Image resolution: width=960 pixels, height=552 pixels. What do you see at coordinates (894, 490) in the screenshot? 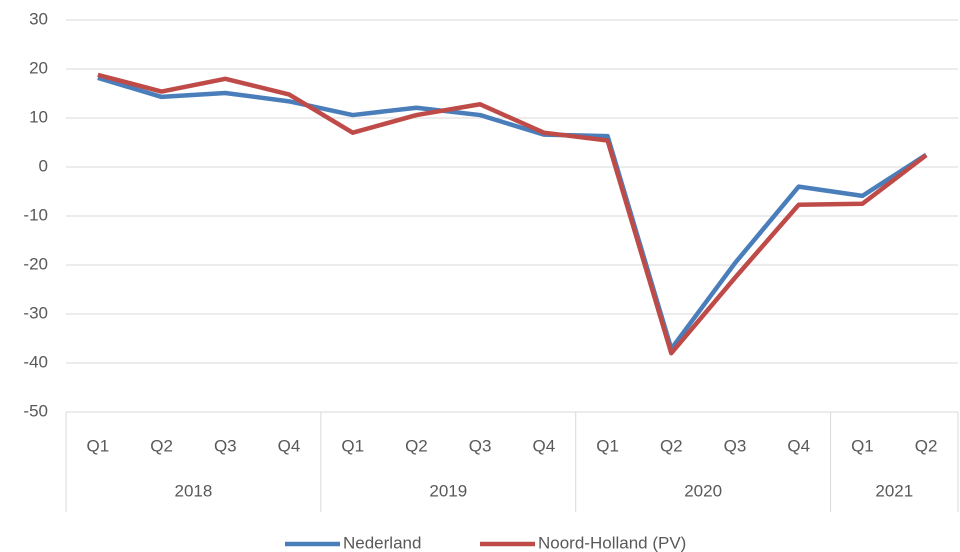
I see `x-group-label: 2021` at bounding box center [894, 490].